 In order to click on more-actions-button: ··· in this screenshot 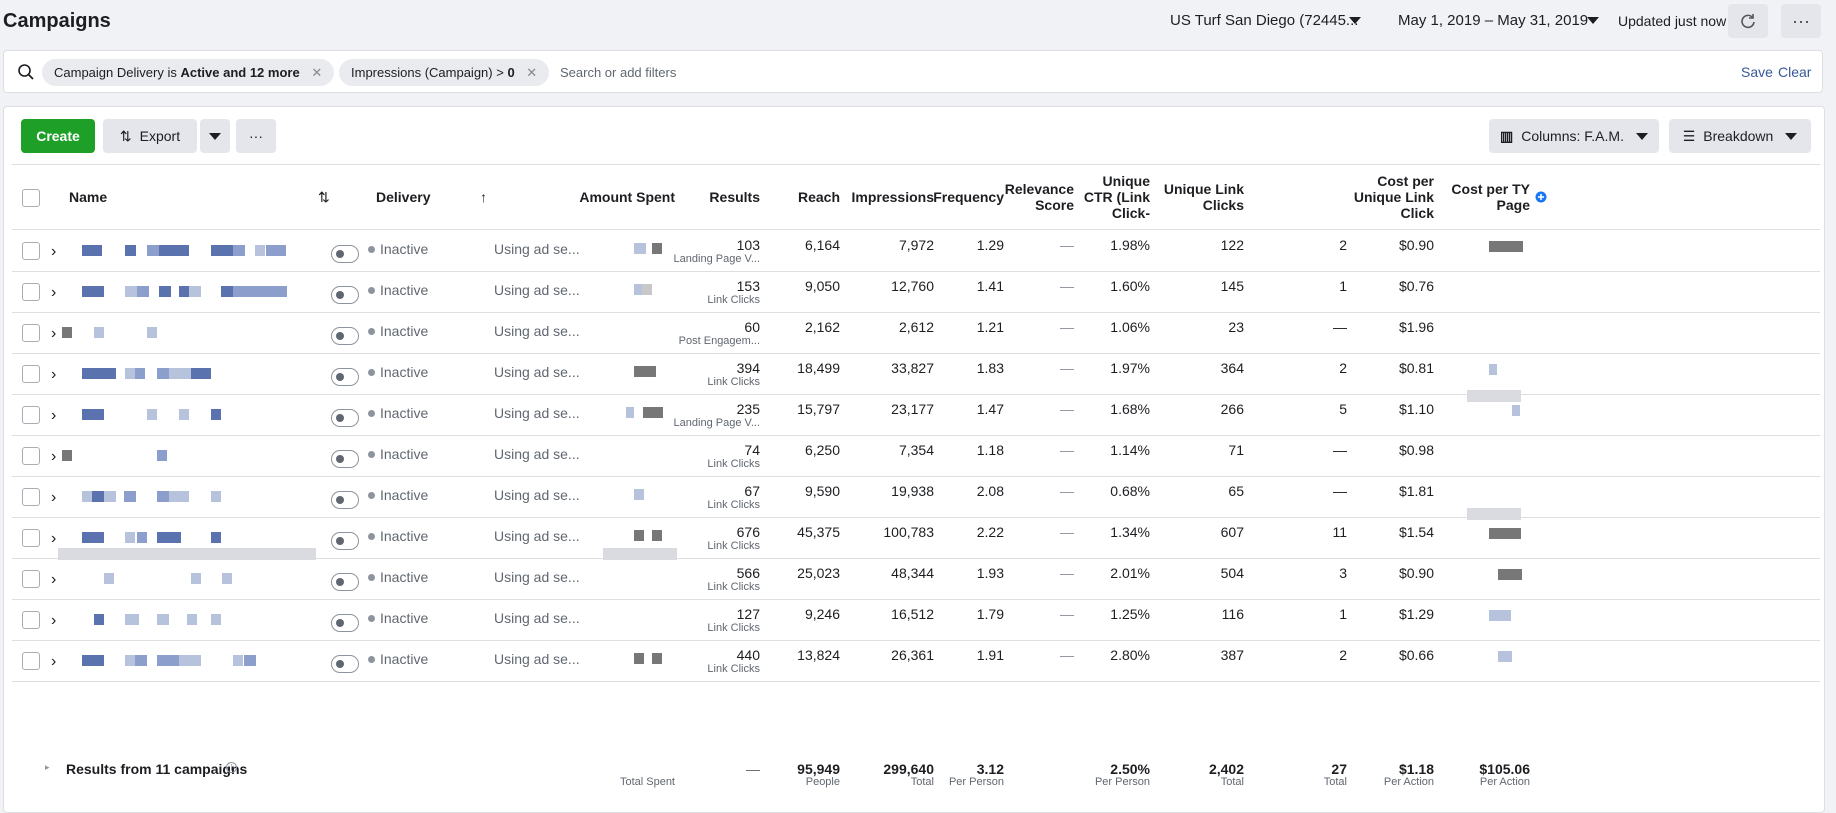, I will do `click(256, 136)`.